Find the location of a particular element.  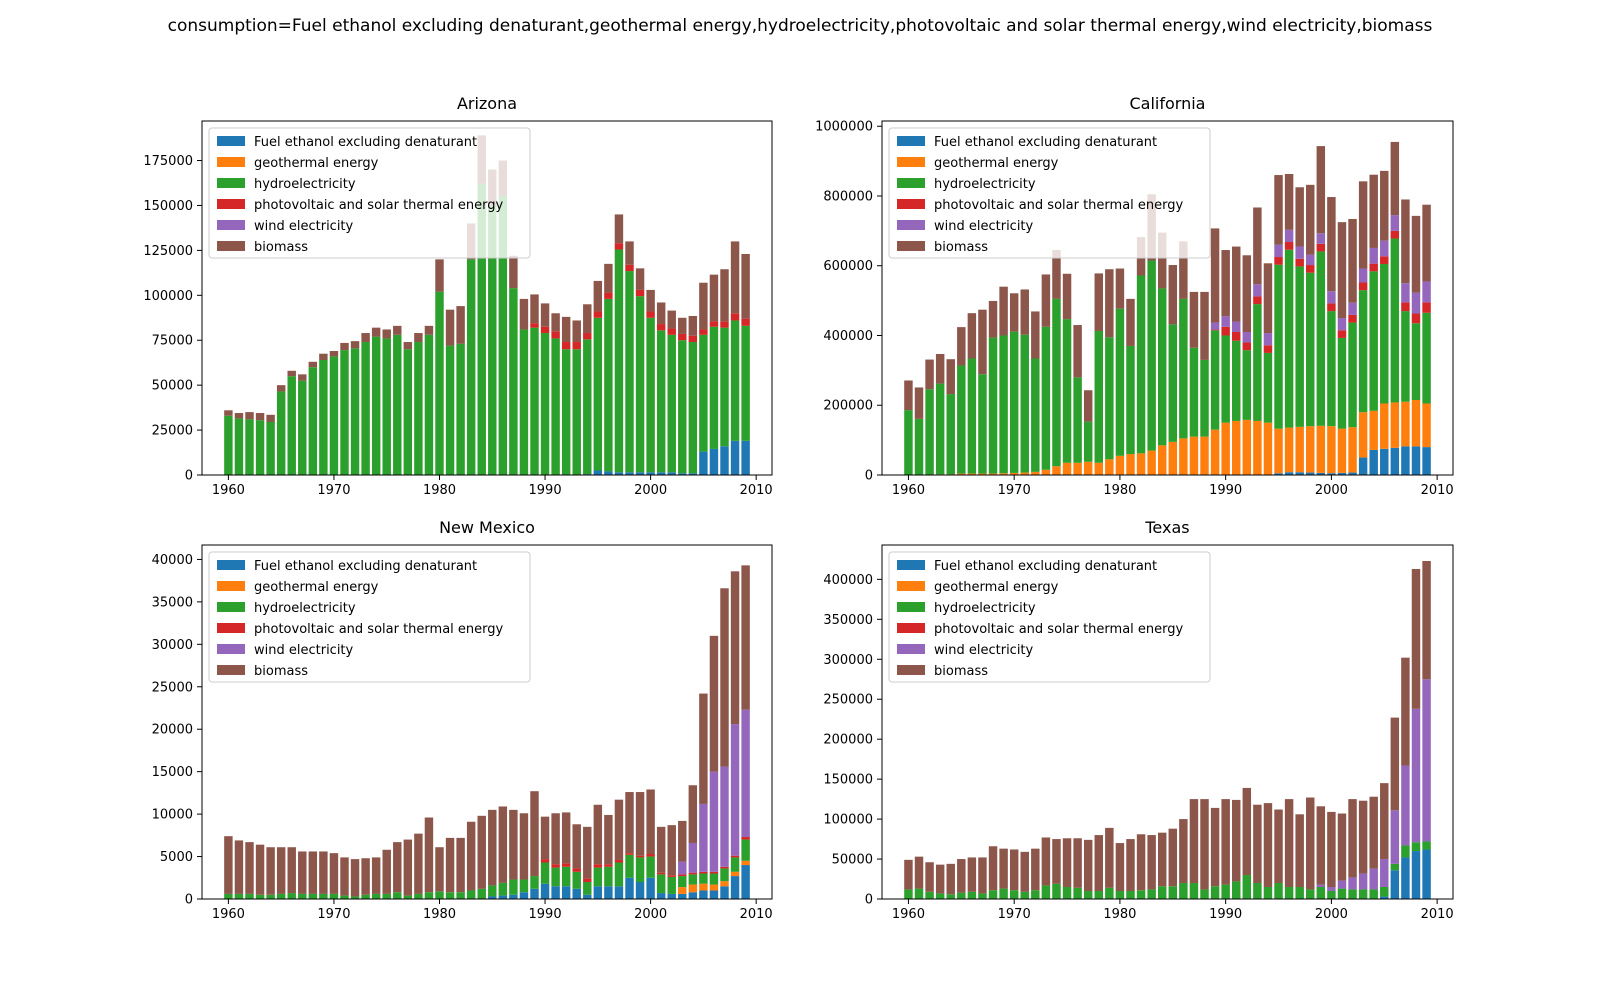

subplot-title: New Mexico is located at coordinates (487, 527).